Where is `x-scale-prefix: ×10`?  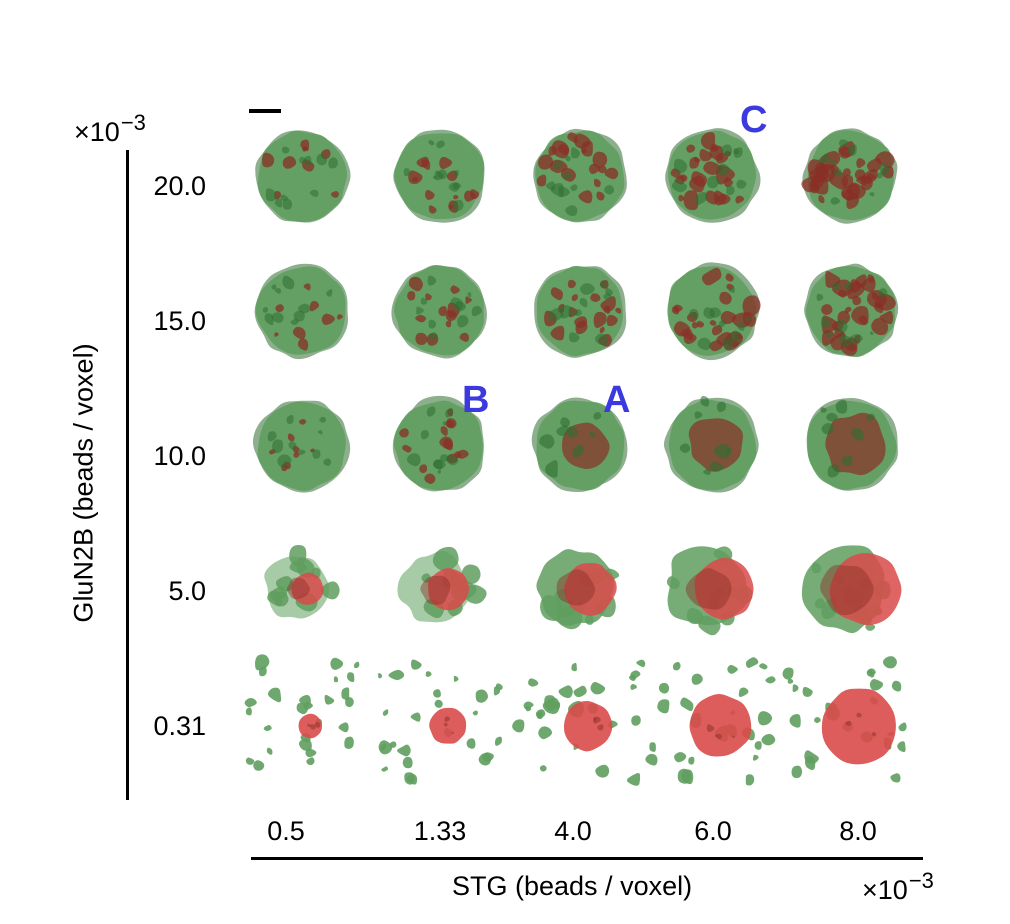
x-scale-prefix: ×10 is located at coordinates (885, 890).